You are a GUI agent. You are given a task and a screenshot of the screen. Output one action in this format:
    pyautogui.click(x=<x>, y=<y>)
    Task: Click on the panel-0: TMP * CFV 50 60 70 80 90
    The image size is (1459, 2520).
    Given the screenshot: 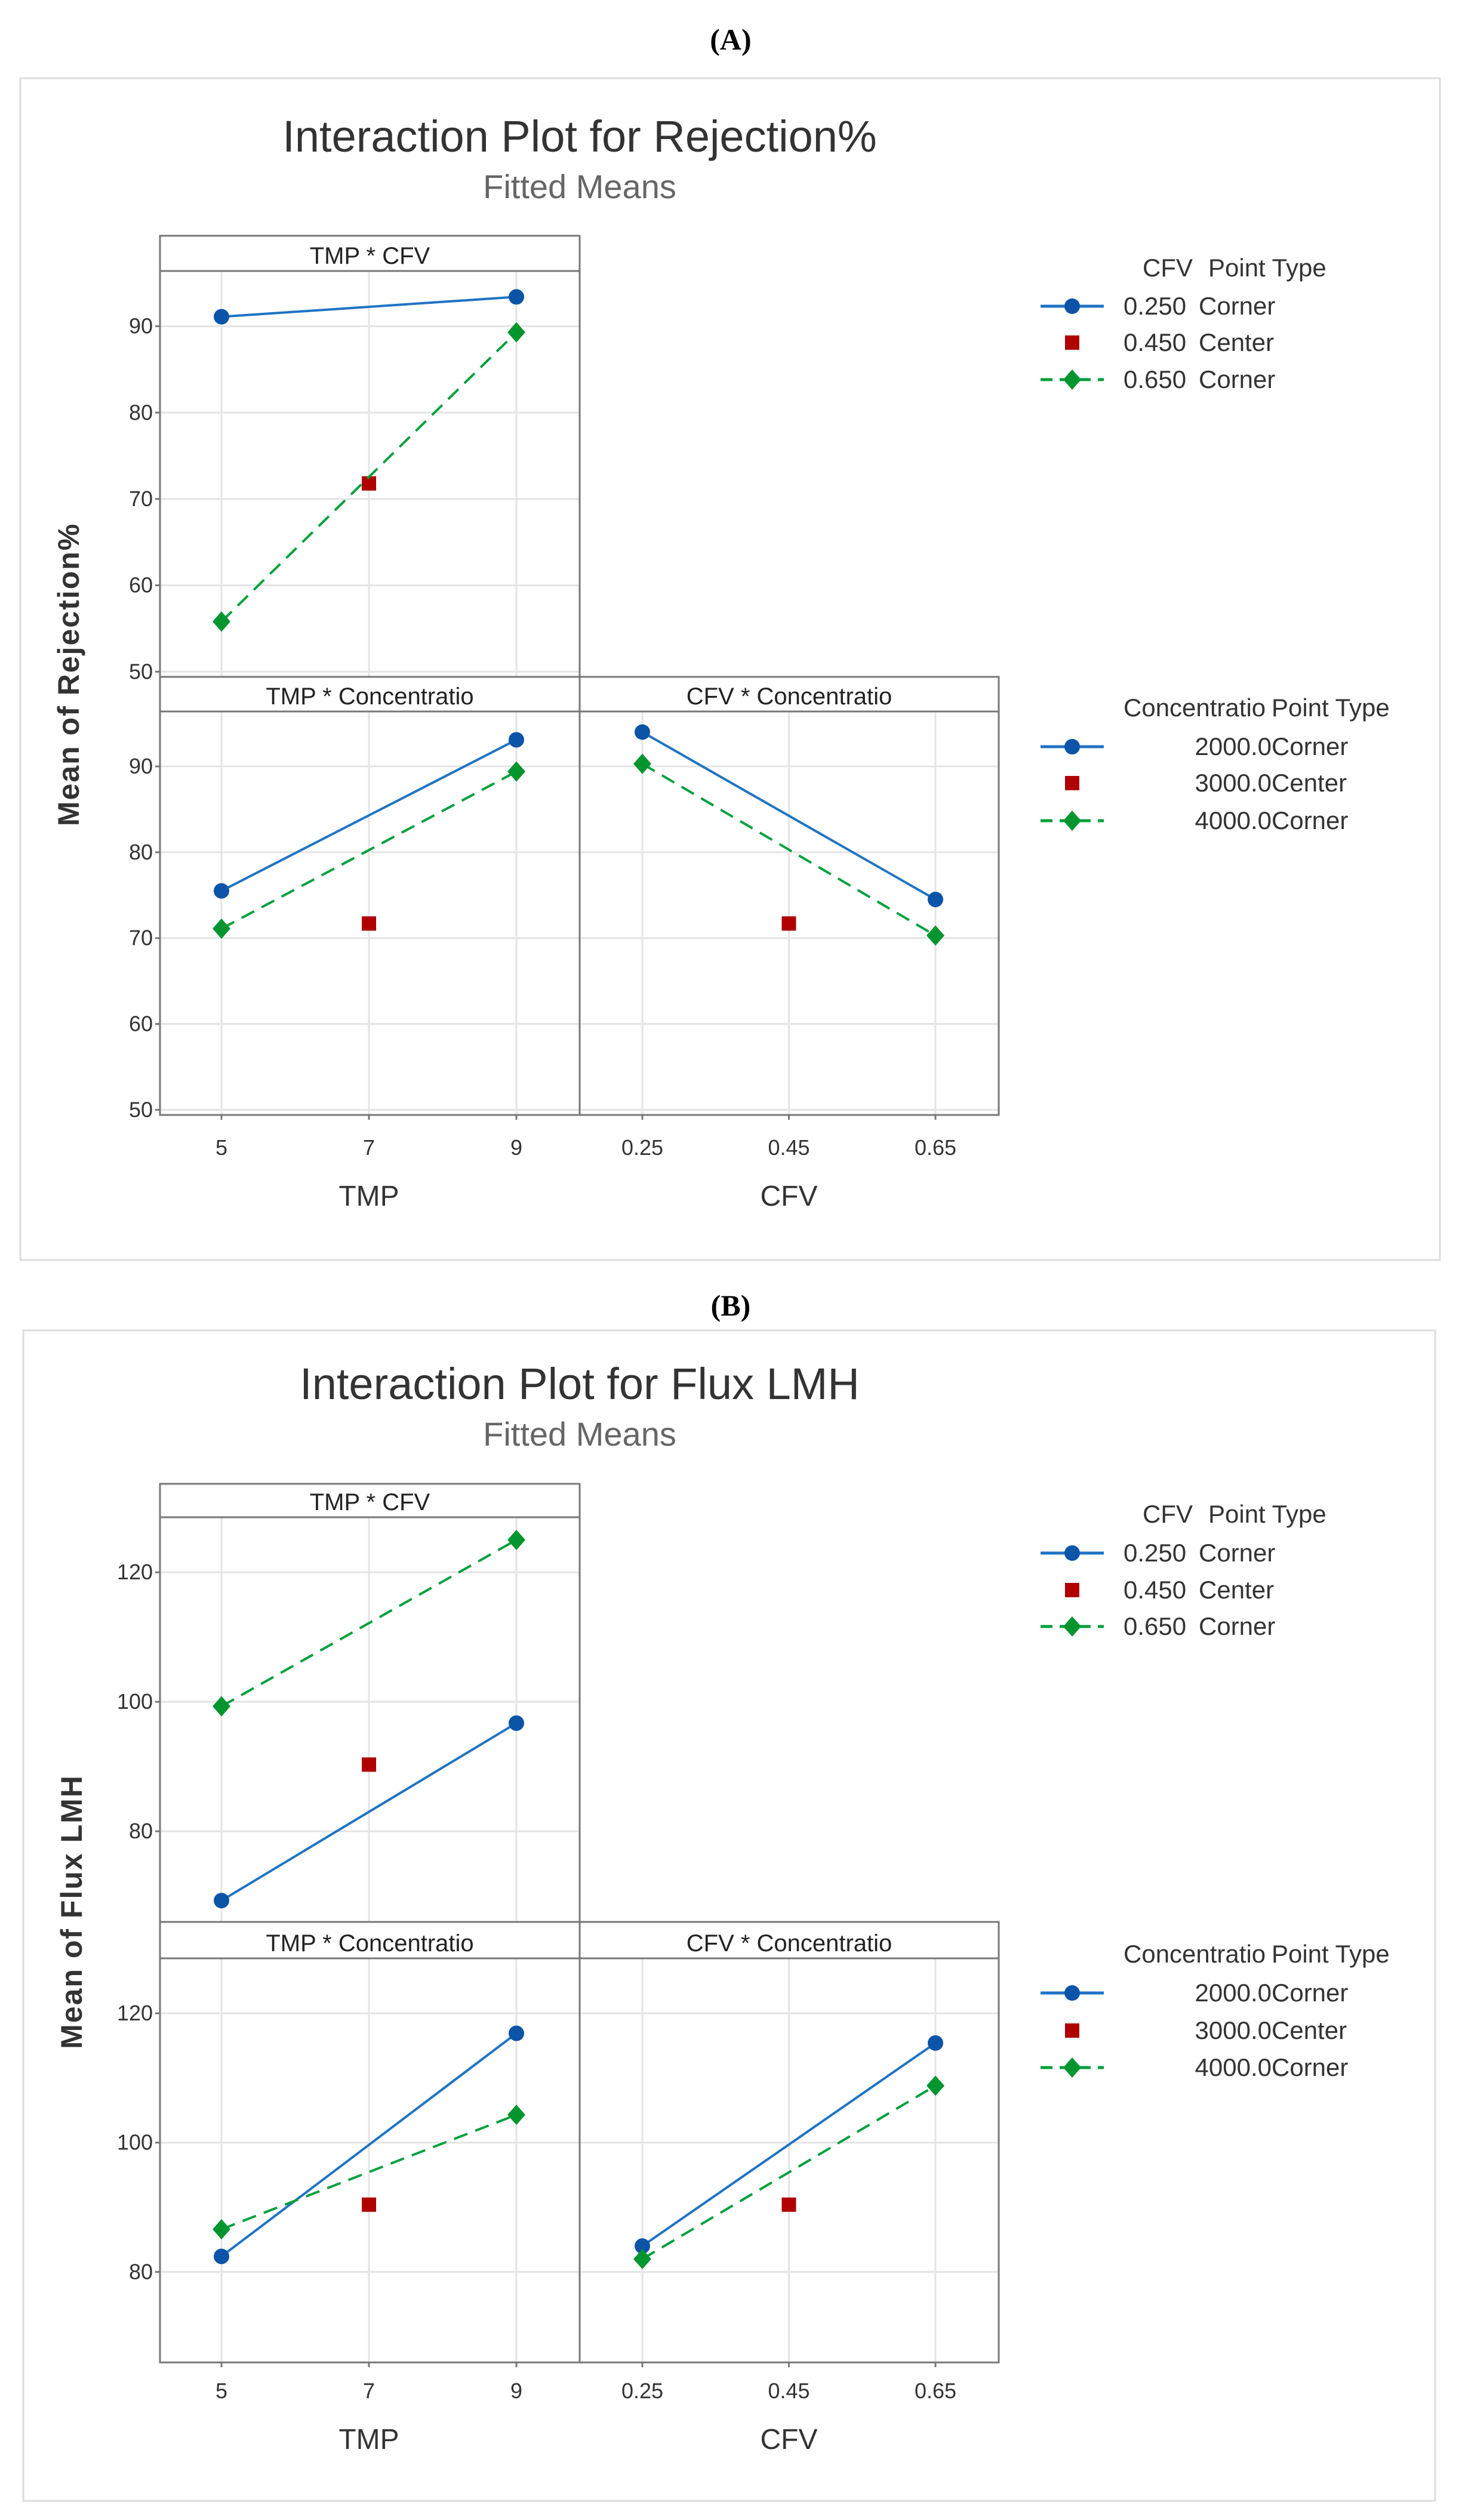 What is the action you would take?
    pyautogui.click(x=355, y=459)
    